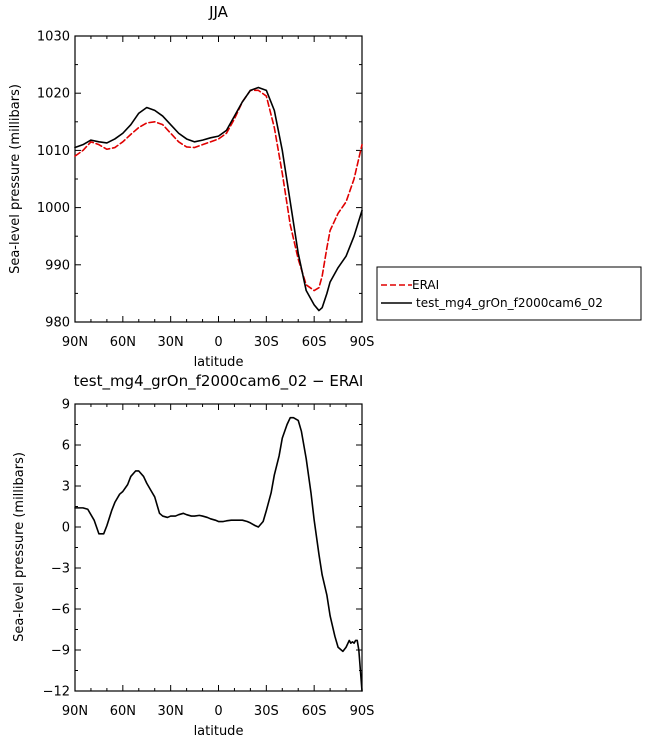 The height and width of the screenshot is (742, 647). What do you see at coordinates (314, 342) in the screenshot?
I see `top-x-tick-label: 60S` at bounding box center [314, 342].